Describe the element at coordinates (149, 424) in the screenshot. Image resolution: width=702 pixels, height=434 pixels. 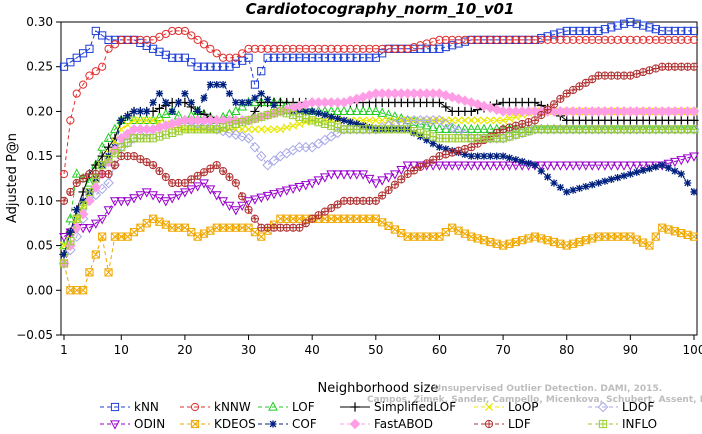
I see `legend-label-odin: ODIN` at that location.